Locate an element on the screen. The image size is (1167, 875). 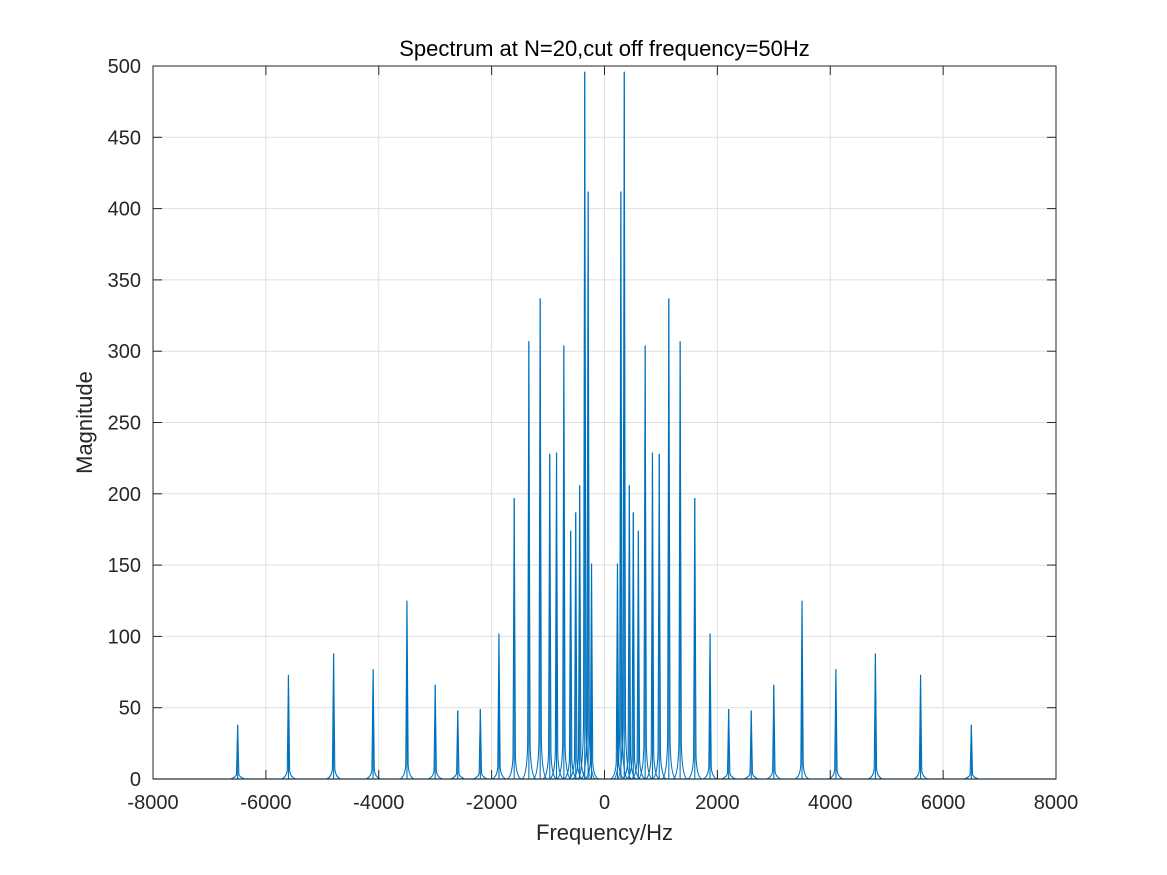
y-tick-label: 400 is located at coordinates (124, 210).